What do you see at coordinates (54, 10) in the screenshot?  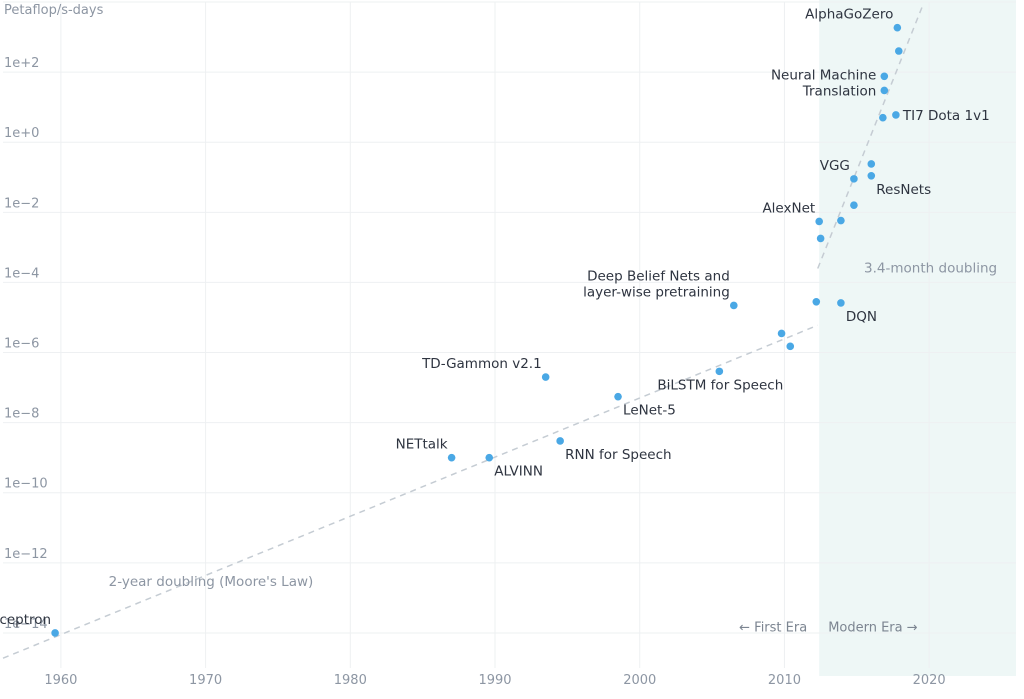 I see `y-axis-title: Petaflop/s-days` at bounding box center [54, 10].